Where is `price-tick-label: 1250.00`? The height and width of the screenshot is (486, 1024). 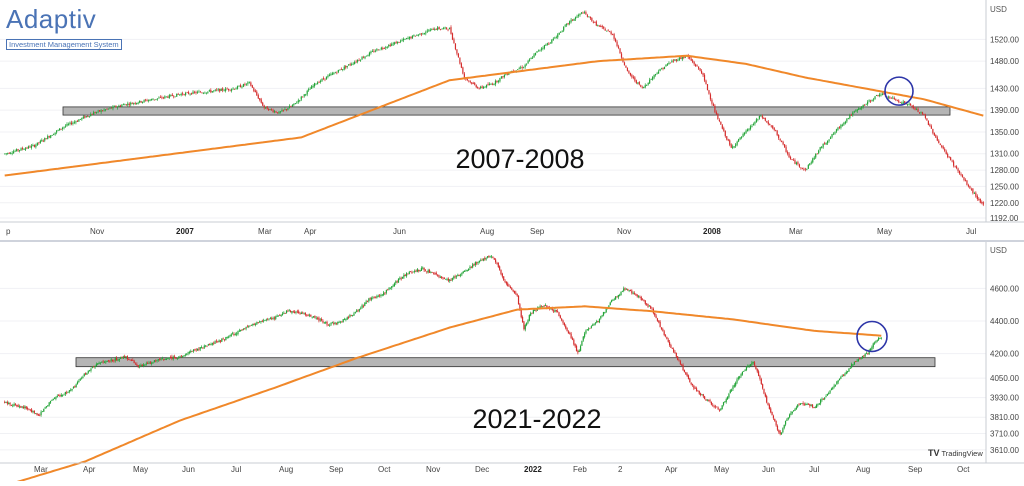
price-tick-label: 1250.00 is located at coordinates (1004, 186).